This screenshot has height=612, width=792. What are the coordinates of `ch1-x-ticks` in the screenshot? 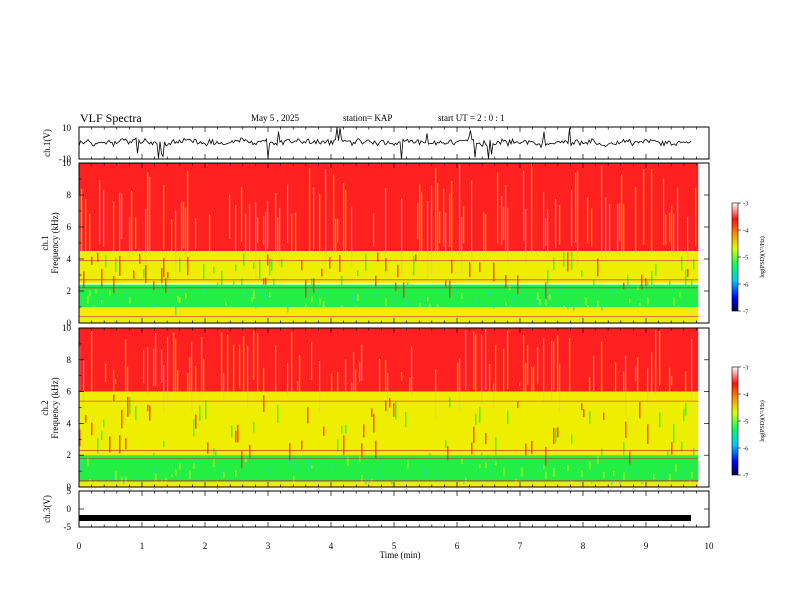 It's located at (394, 143).